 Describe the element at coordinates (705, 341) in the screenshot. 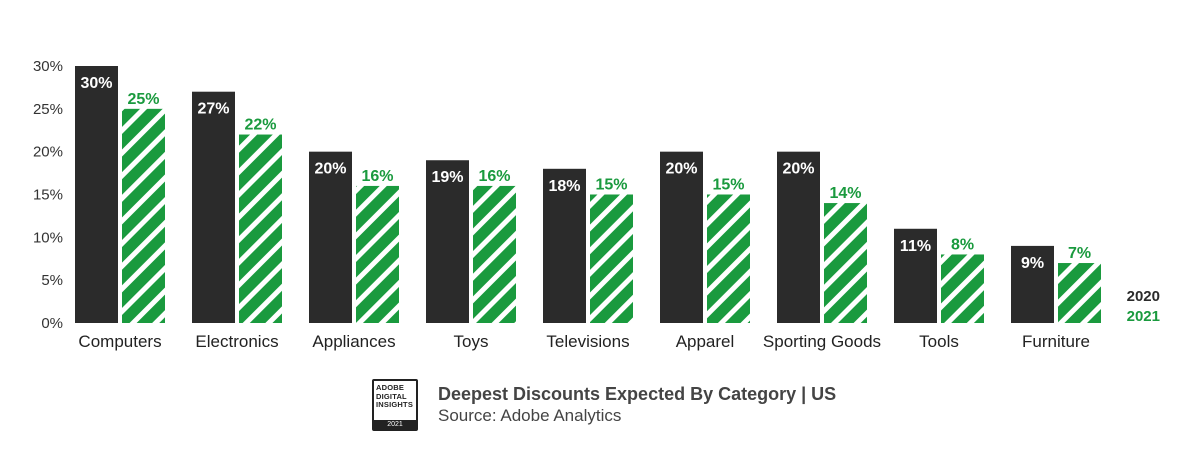

I see `category-label: Apparel` at that location.